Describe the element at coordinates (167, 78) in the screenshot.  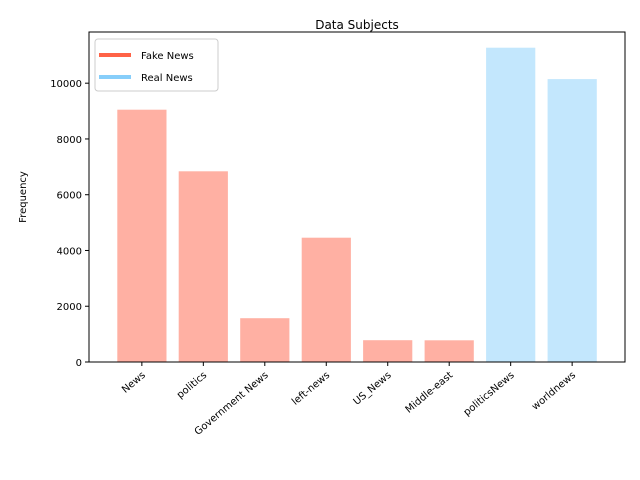
I see `legend-label-real-news: Real News` at that location.